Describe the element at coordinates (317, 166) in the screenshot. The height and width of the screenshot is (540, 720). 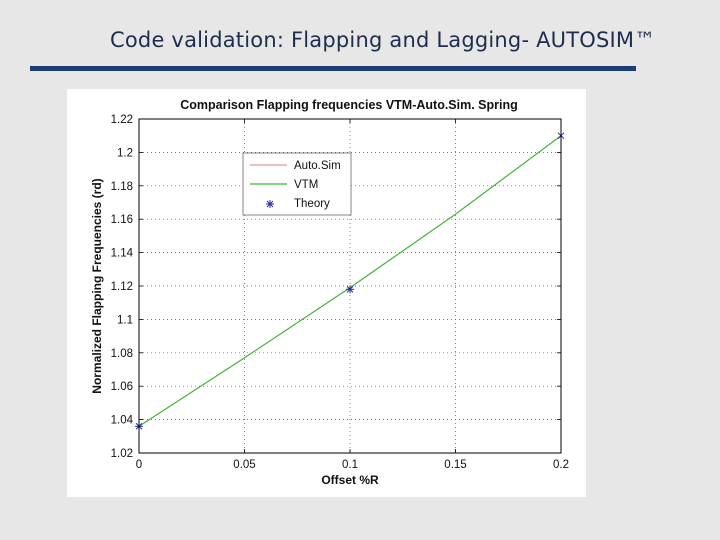
I see `legend-label-autosim: Auto.Sim` at that location.